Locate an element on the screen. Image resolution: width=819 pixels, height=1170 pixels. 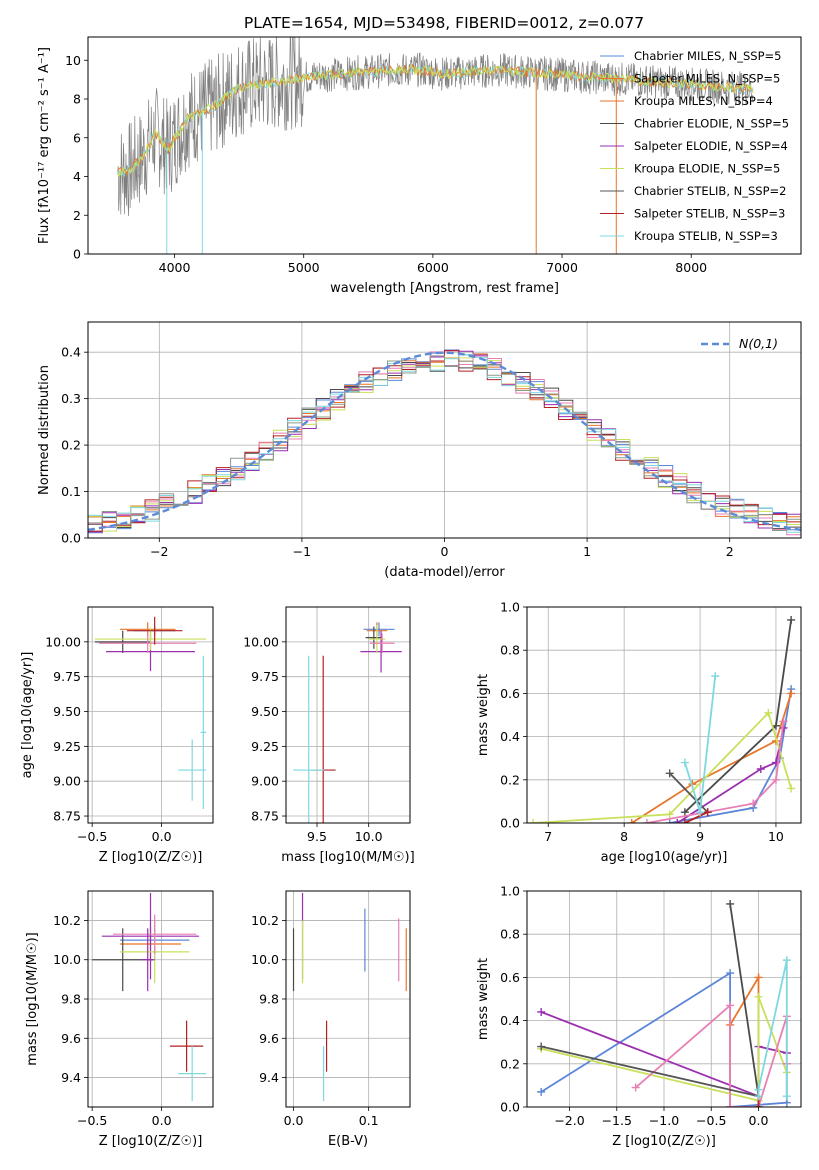
x-axis-label: Z [log10(Z/Z☉)] is located at coordinates (151, 857).